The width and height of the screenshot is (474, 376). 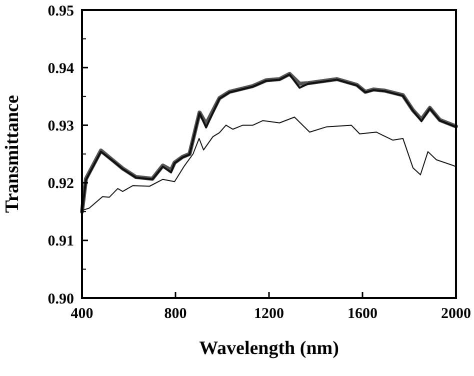 What do you see at coordinates (175, 314) in the screenshot?
I see `x-tick-label: 800` at bounding box center [175, 314].